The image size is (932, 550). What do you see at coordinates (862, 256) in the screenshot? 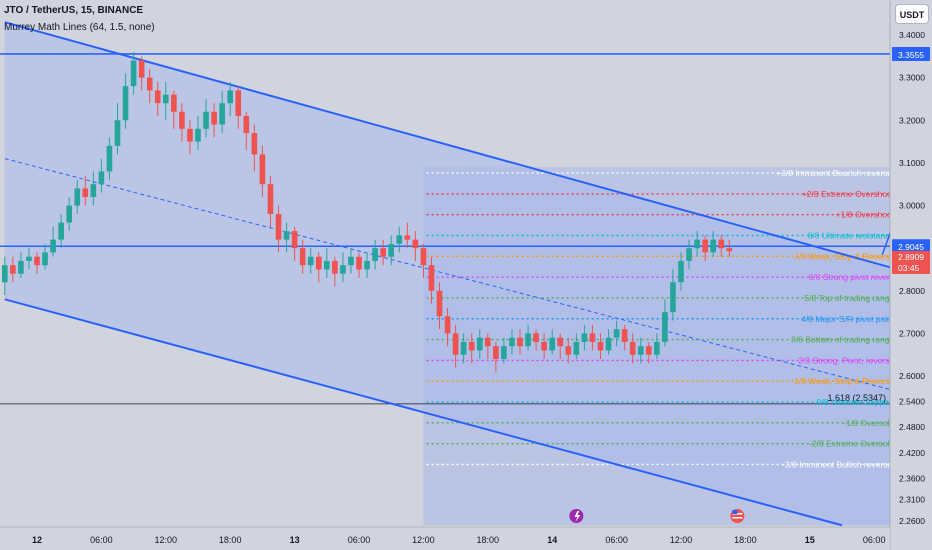
I see `murrey-label-4: 7/8 Weak, Stop & Reverse -- 2.8809` at bounding box center [862, 256].